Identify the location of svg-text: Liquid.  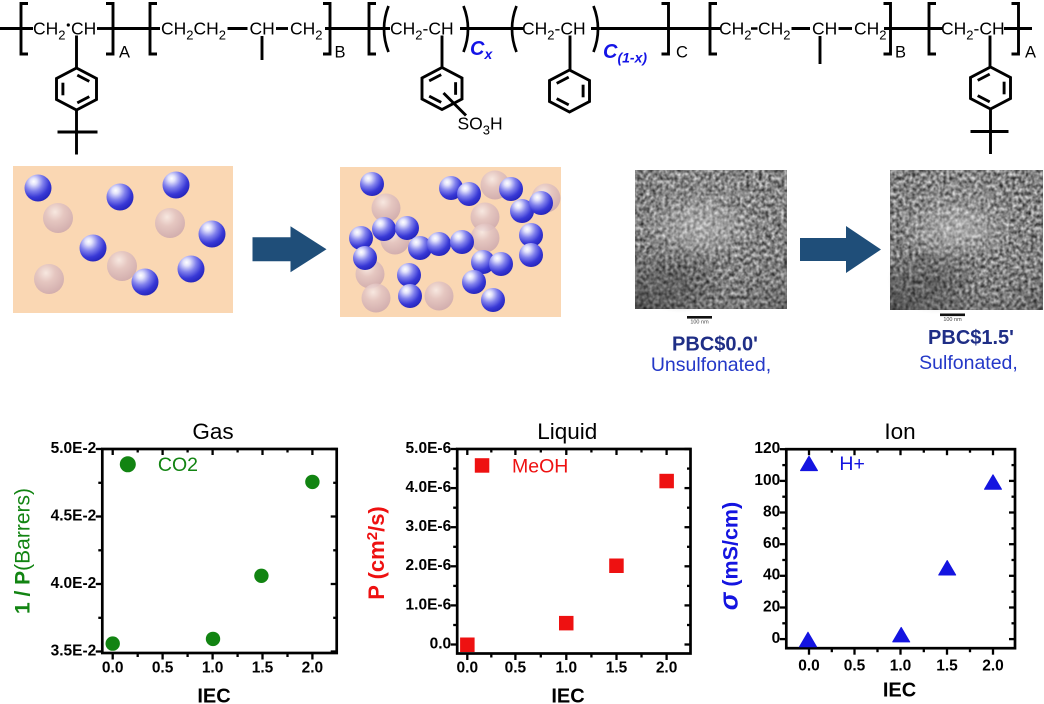
(567, 431).